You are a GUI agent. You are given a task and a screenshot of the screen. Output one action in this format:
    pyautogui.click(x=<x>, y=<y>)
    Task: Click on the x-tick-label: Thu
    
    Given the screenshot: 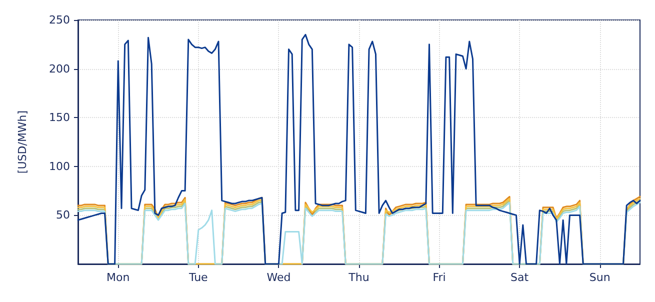 What is the action you would take?
    pyautogui.click(x=359, y=277)
    